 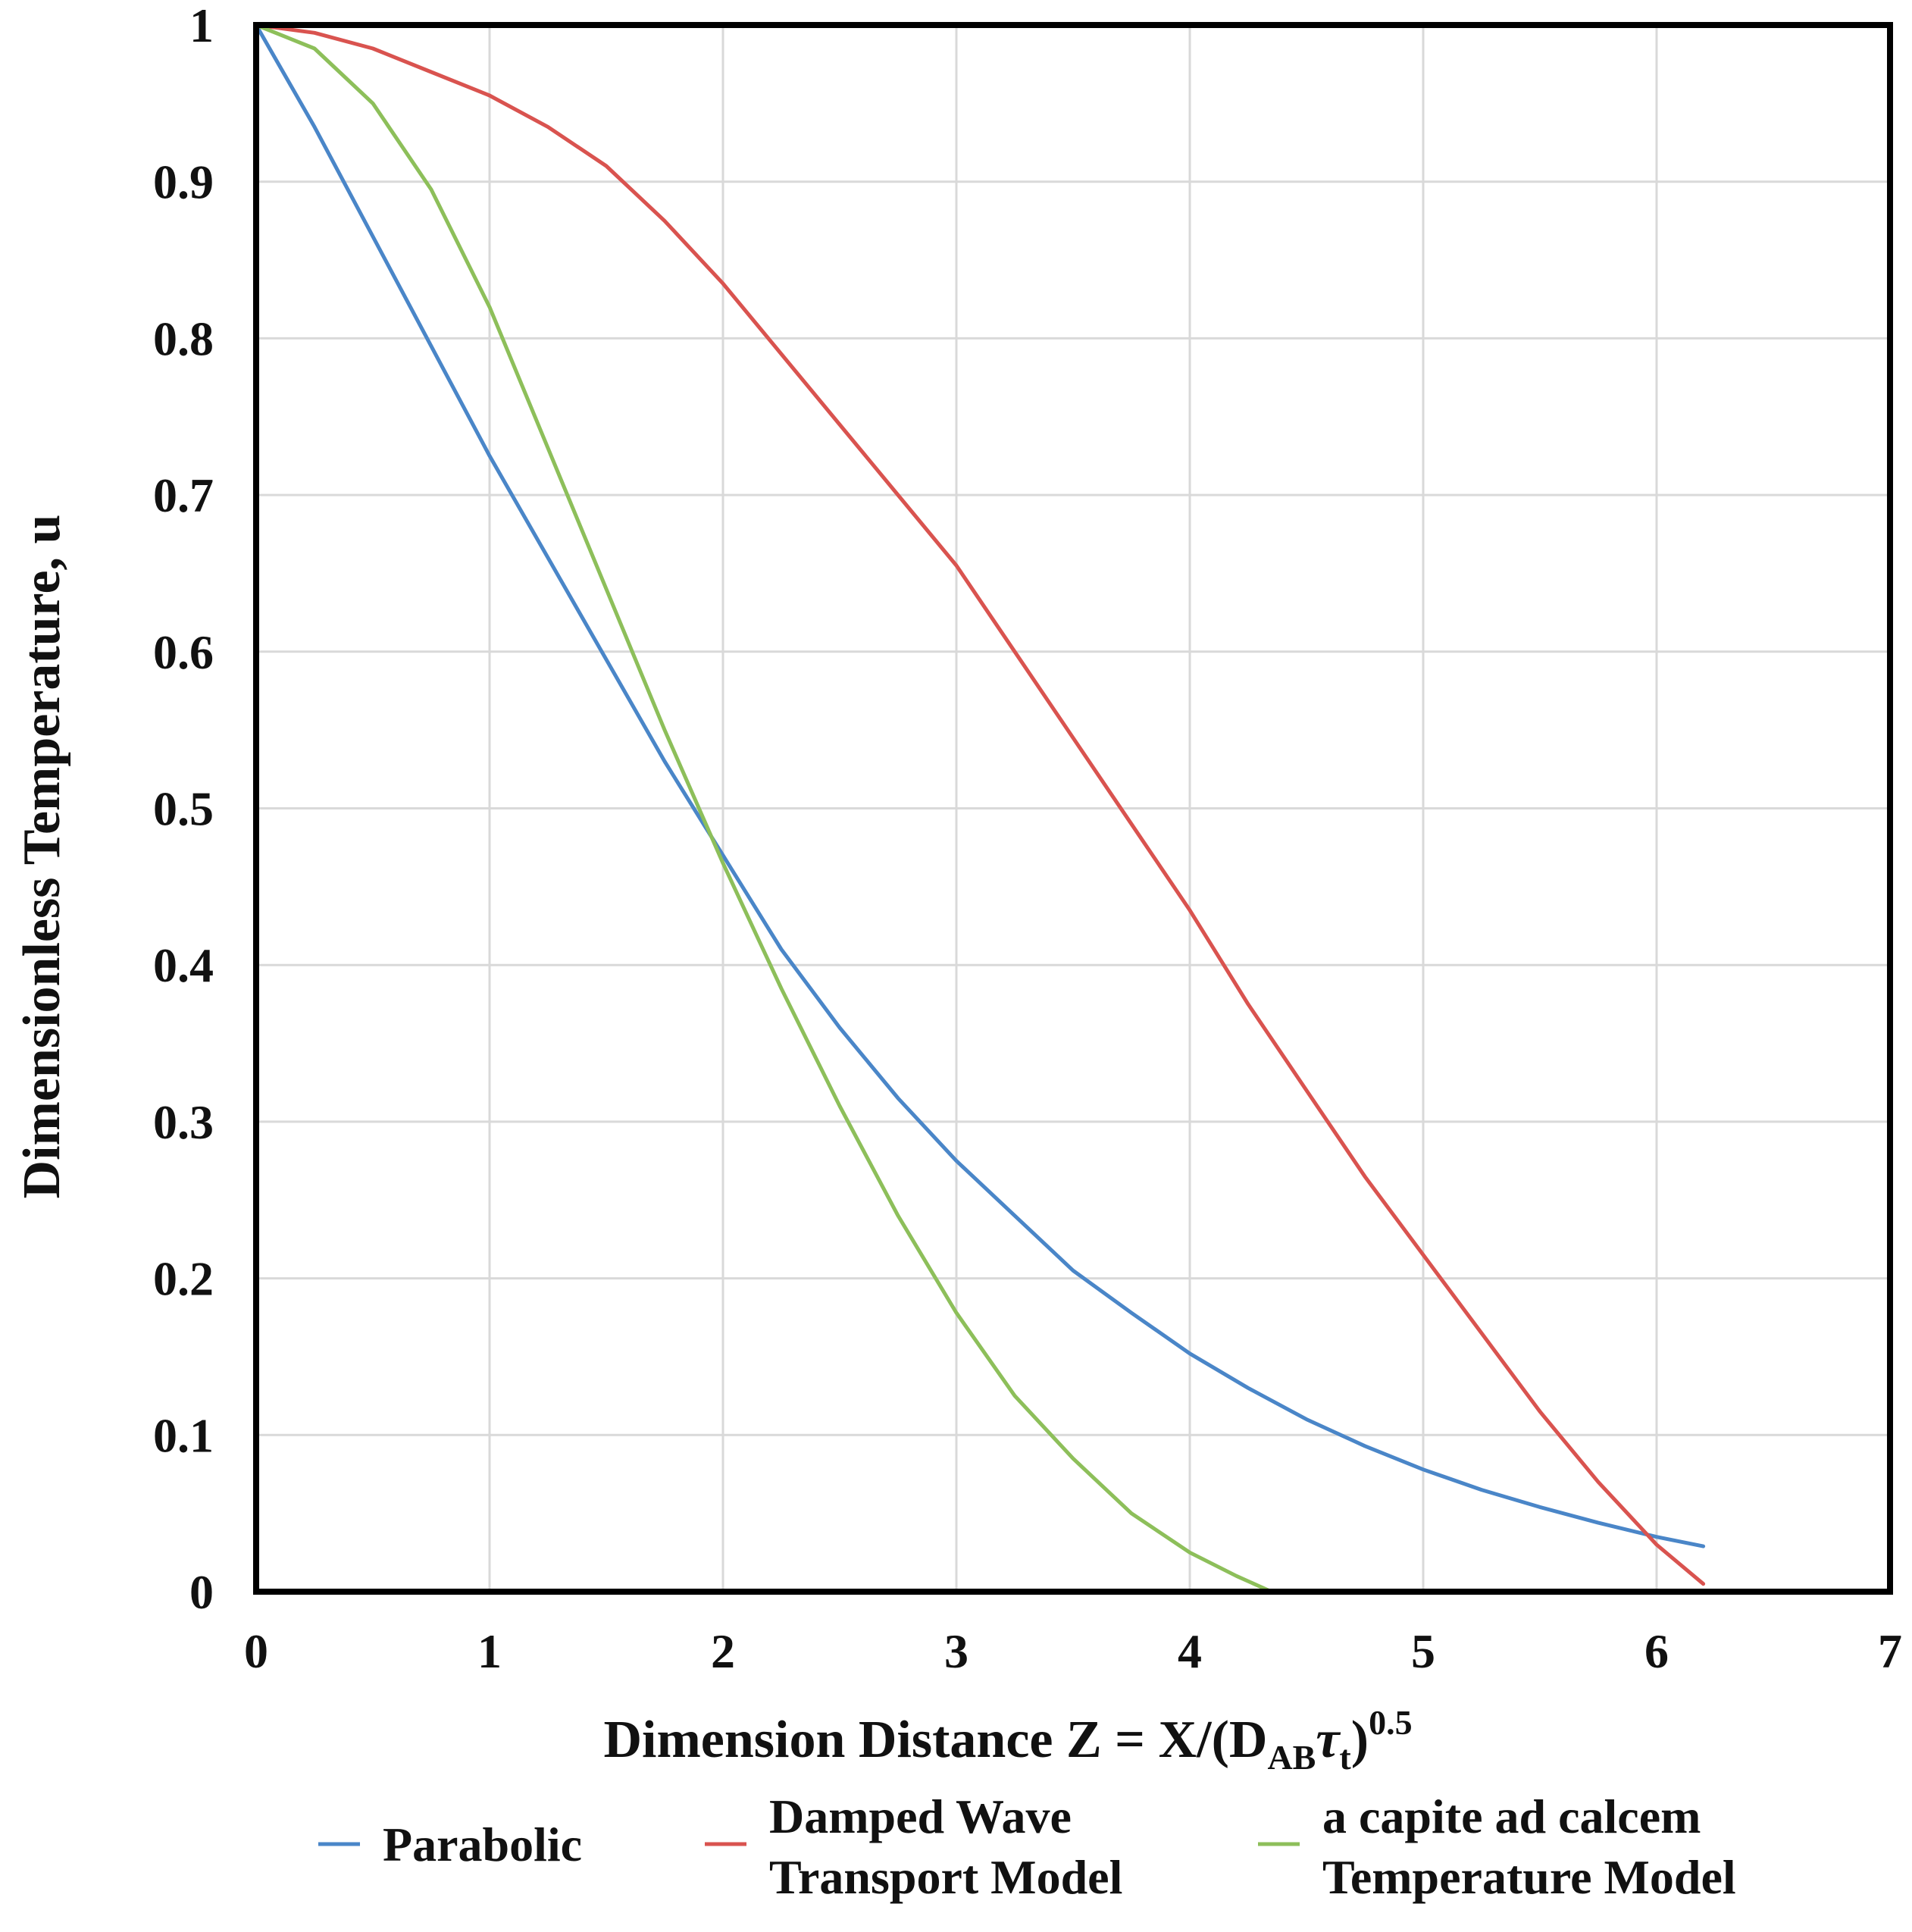 What do you see at coordinates (183, 495) in the screenshot?
I see `y-tick-label: 0.7` at bounding box center [183, 495].